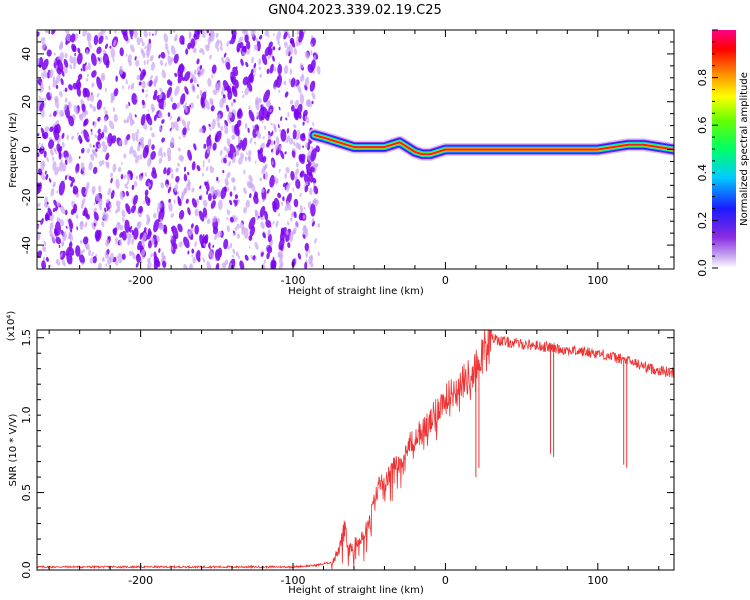 This screenshot has height=600, width=750. Describe the element at coordinates (597, 580) in the screenshot. I see `snr-xtick-label: 100` at that location.